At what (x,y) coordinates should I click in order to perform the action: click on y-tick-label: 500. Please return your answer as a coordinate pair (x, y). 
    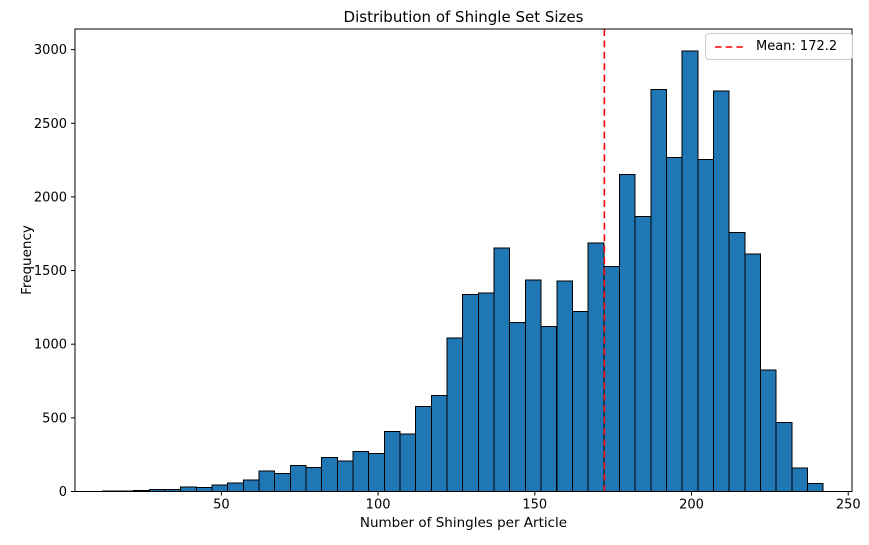
    Looking at the image, I should click on (54, 418).